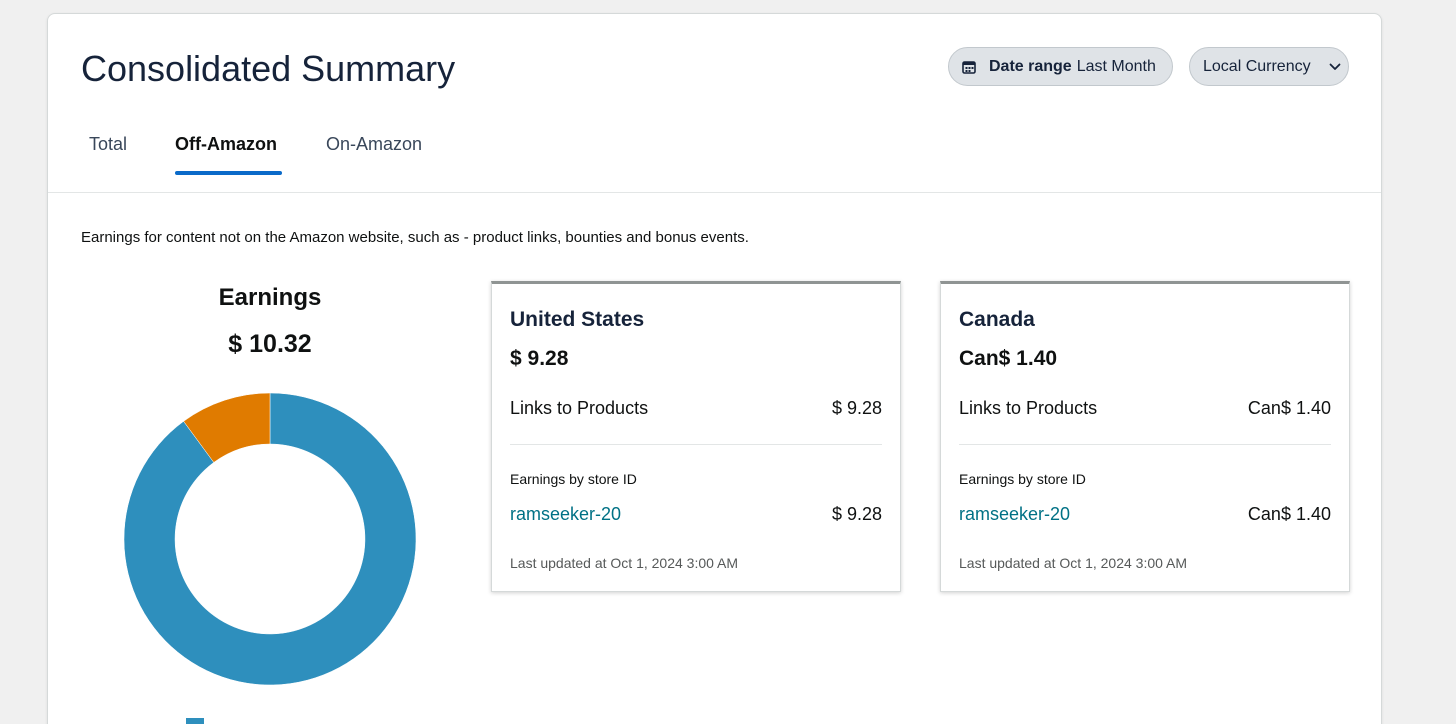  Describe the element at coordinates (577, 319) in the screenshot. I see `card-country-name: United States` at that location.